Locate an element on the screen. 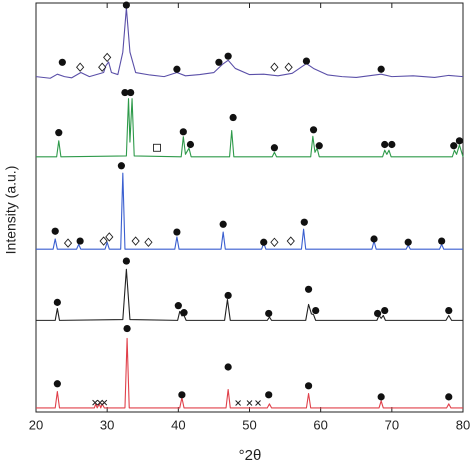 This screenshot has height=471, width=474. x-tick-label: 50 is located at coordinates (249, 424).